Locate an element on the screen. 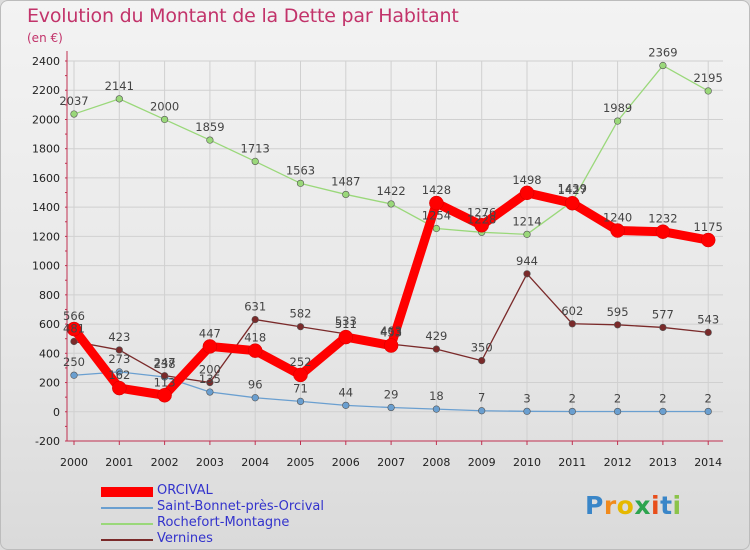 The width and height of the screenshot is (750, 550). data-label-1: 135 is located at coordinates (210, 379).